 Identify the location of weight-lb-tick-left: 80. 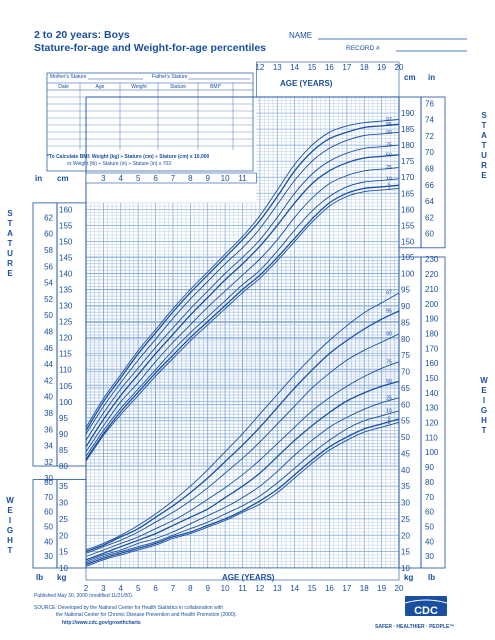
(48, 482).